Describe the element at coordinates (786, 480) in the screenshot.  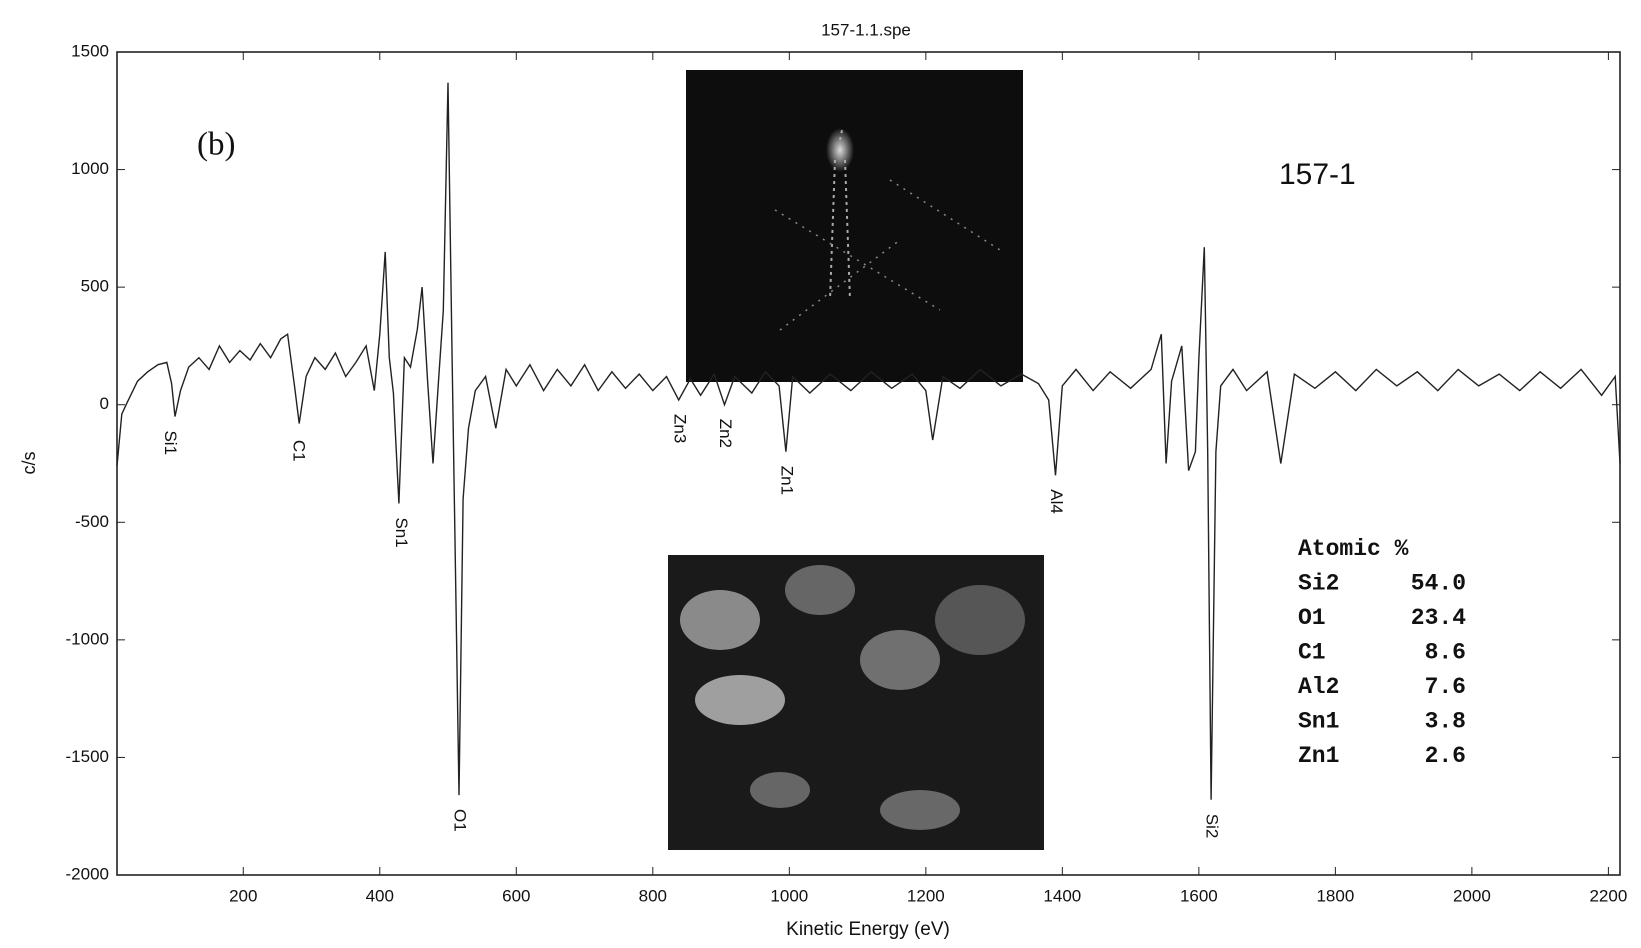
I see `peak-label: Zn1` at that location.